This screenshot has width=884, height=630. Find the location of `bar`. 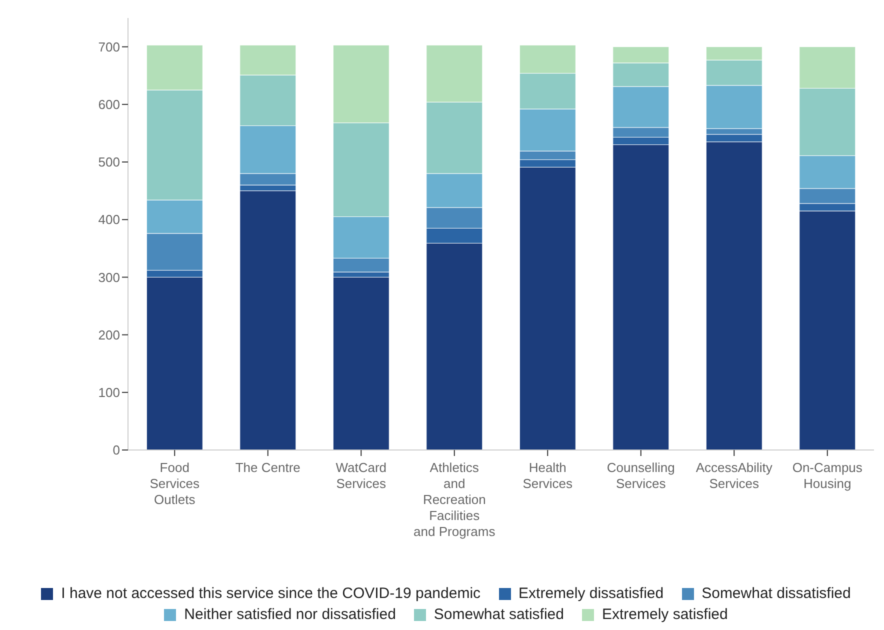

bar is located at coordinates (361, 363).